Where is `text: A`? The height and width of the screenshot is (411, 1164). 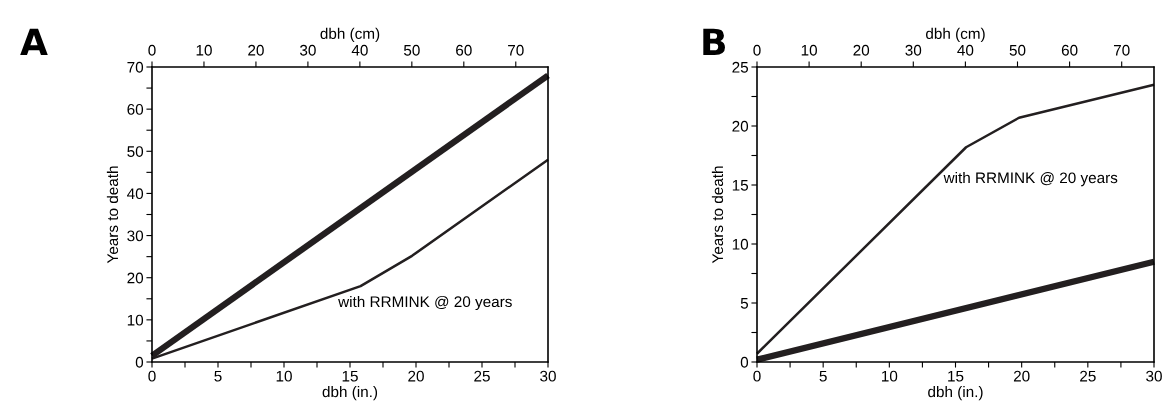
text: A is located at coordinates (34, 41).